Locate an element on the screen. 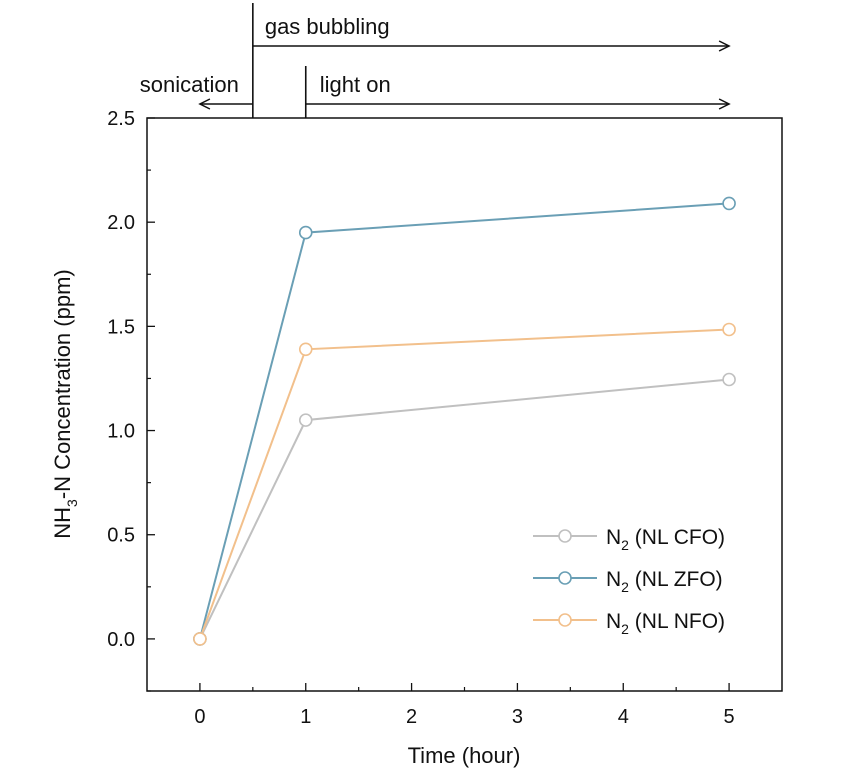 The image size is (843, 772). y-axis-title-rest: -N Concentration (ppm) is located at coordinates (62, 384).